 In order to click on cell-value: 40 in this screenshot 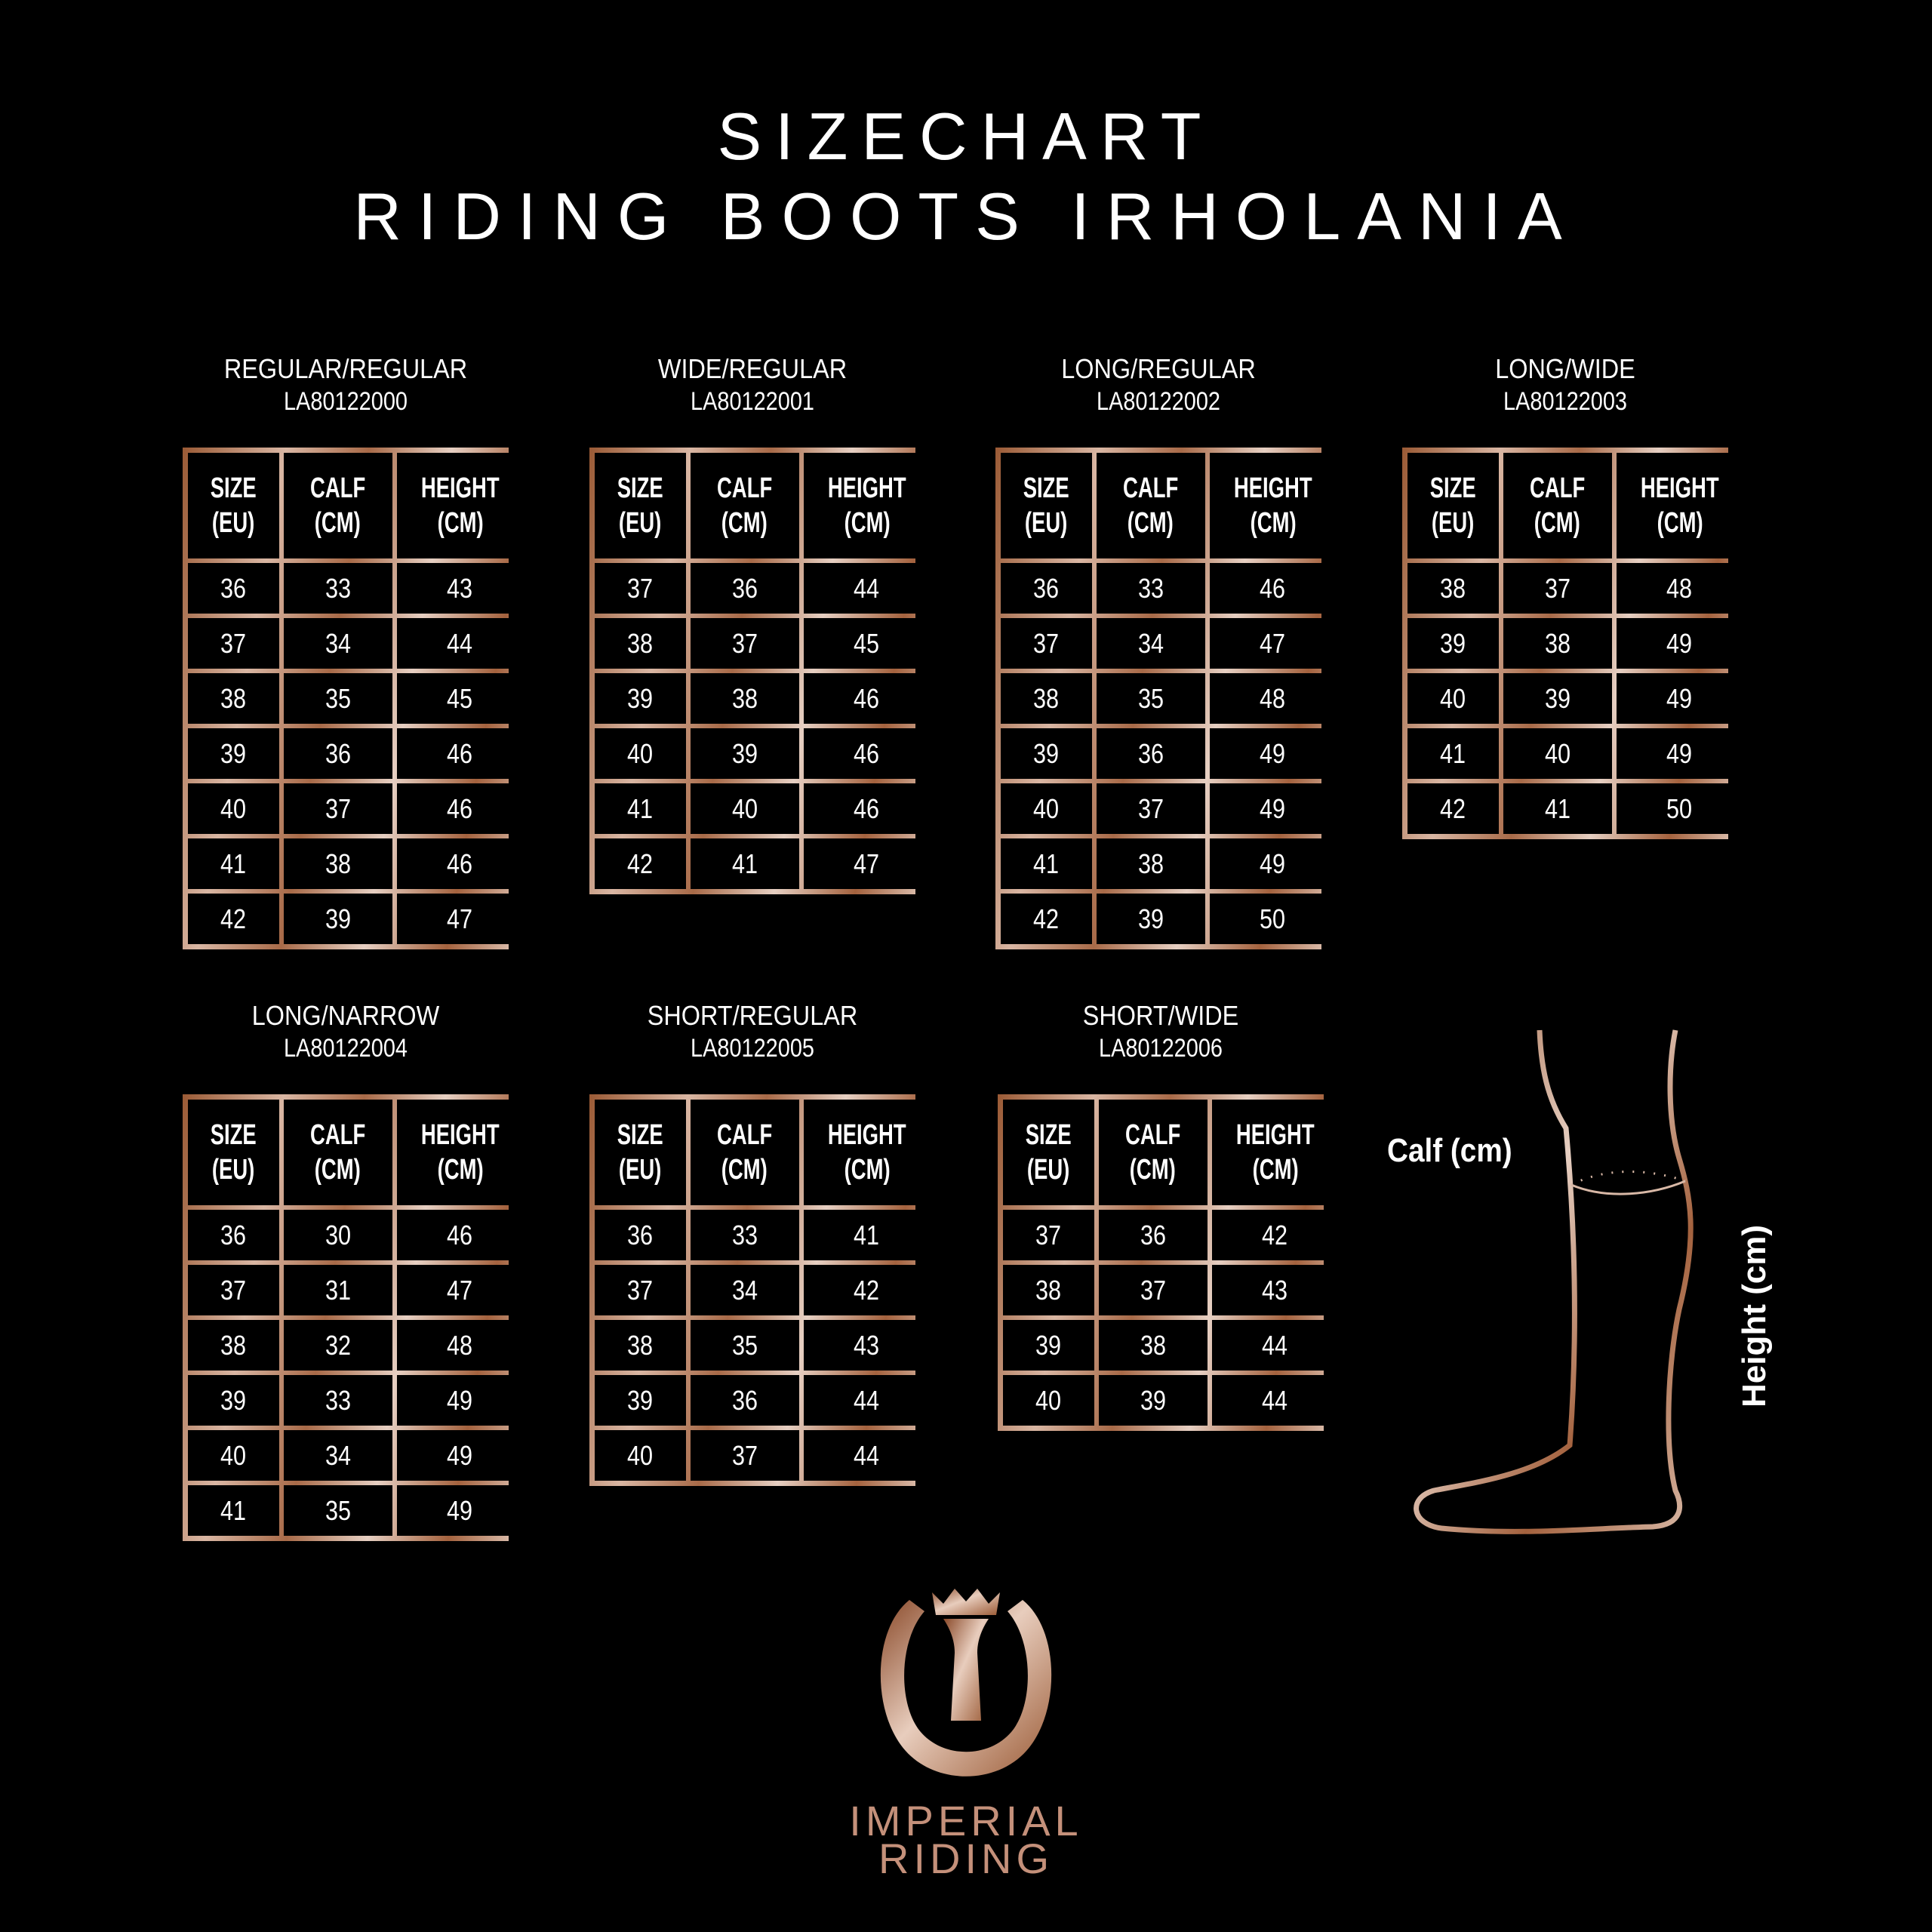, I will do `click(744, 808)`.